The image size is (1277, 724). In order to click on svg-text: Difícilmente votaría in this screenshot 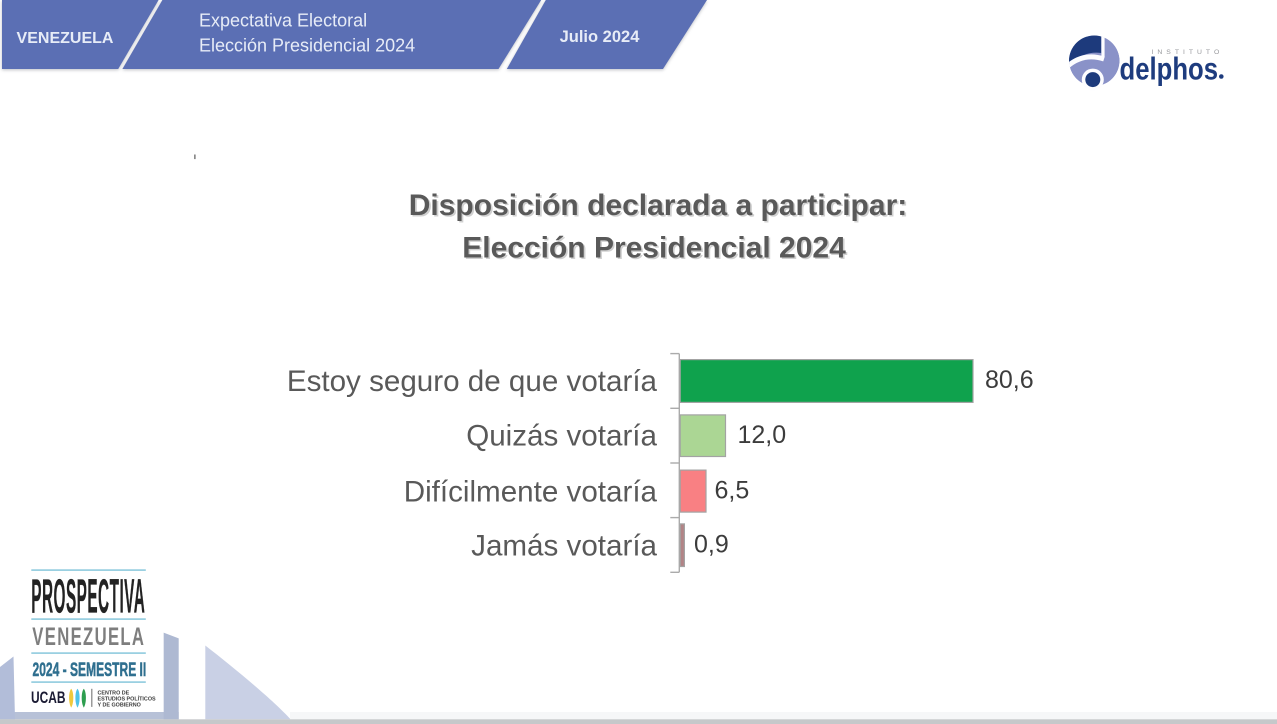, I will do `click(531, 491)`.